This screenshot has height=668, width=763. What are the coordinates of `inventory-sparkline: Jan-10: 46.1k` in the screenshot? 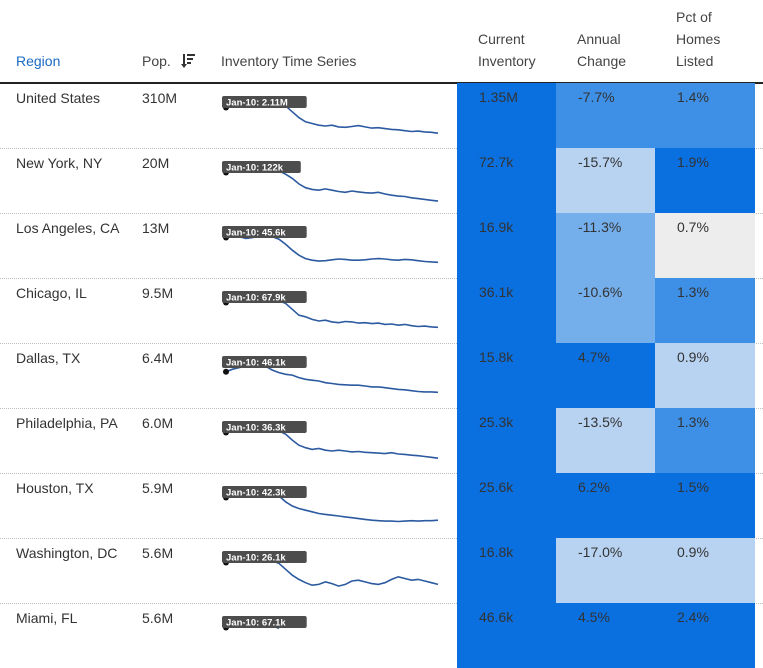 It's located at (330, 376).